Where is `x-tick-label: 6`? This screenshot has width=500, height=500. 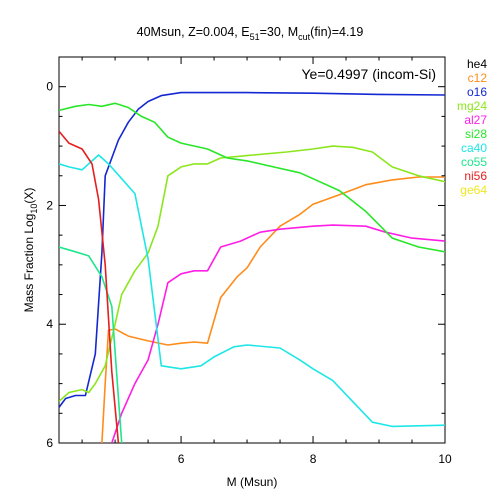 x-tick-label: 6 is located at coordinates (181, 459).